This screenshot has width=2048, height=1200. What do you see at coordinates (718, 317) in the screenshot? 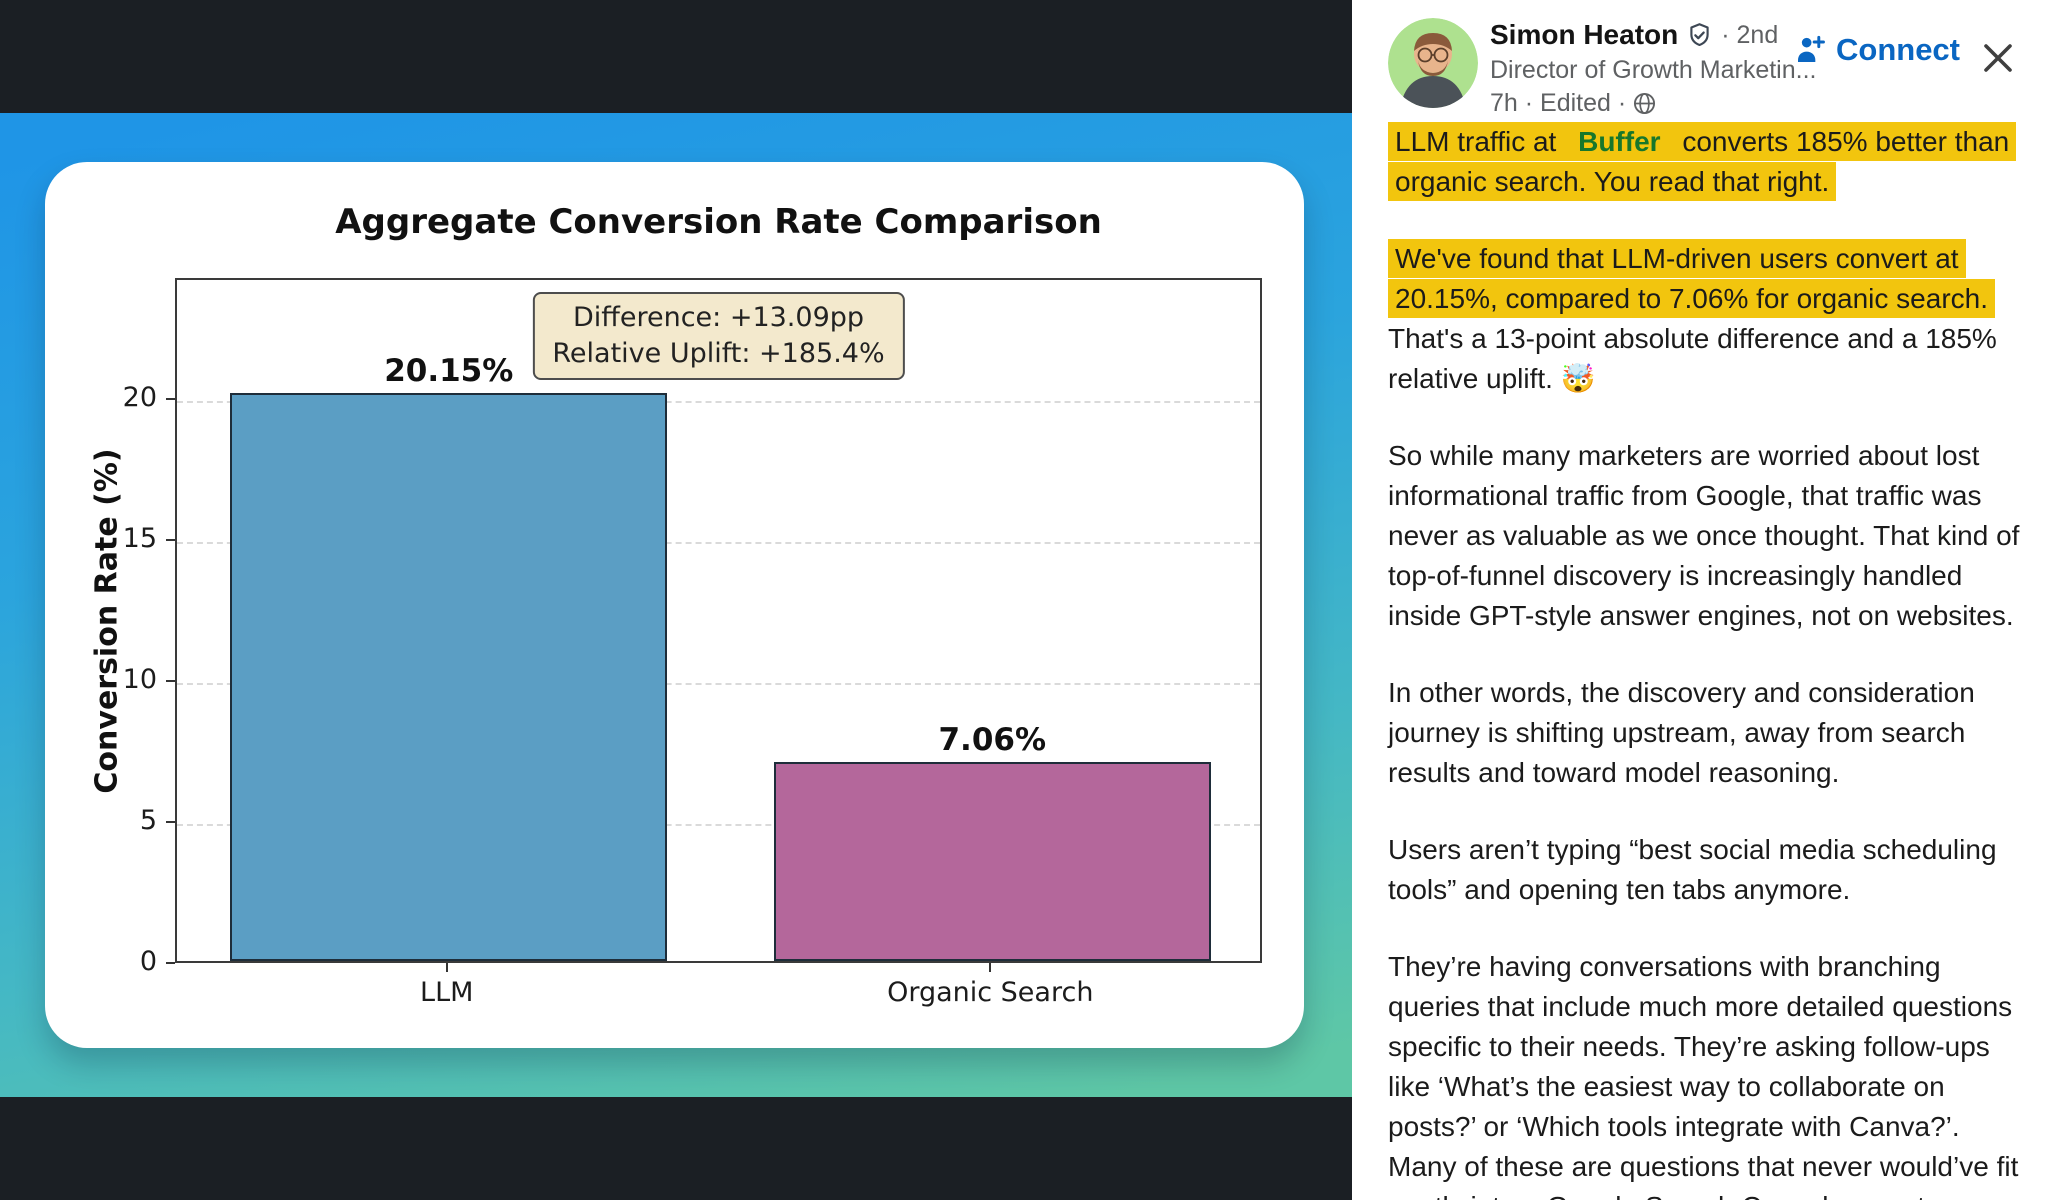
I see `annotation-line-difference: Difference: +13.09pp` at bounding box center [718, 317].